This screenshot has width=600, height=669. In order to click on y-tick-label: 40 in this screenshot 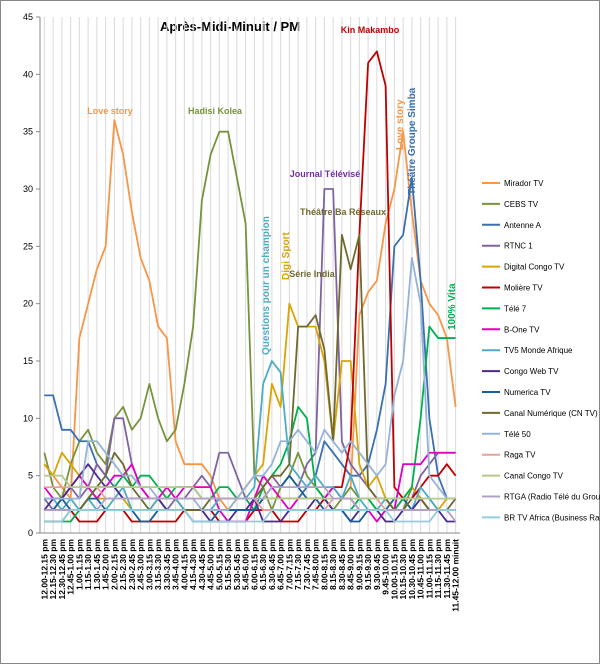, I will do `click(28, 74)`.